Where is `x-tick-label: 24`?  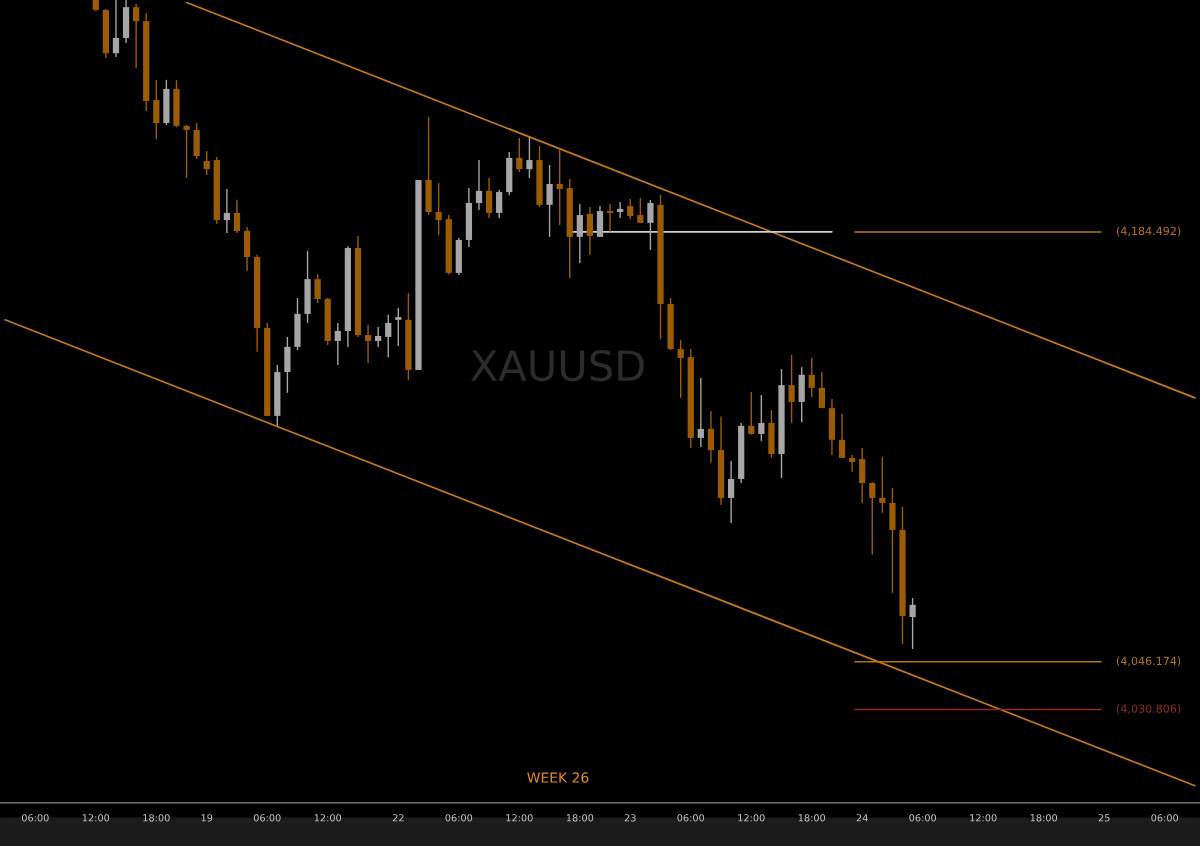
x-tick-label: 24 is located at coordinates (862, 818).